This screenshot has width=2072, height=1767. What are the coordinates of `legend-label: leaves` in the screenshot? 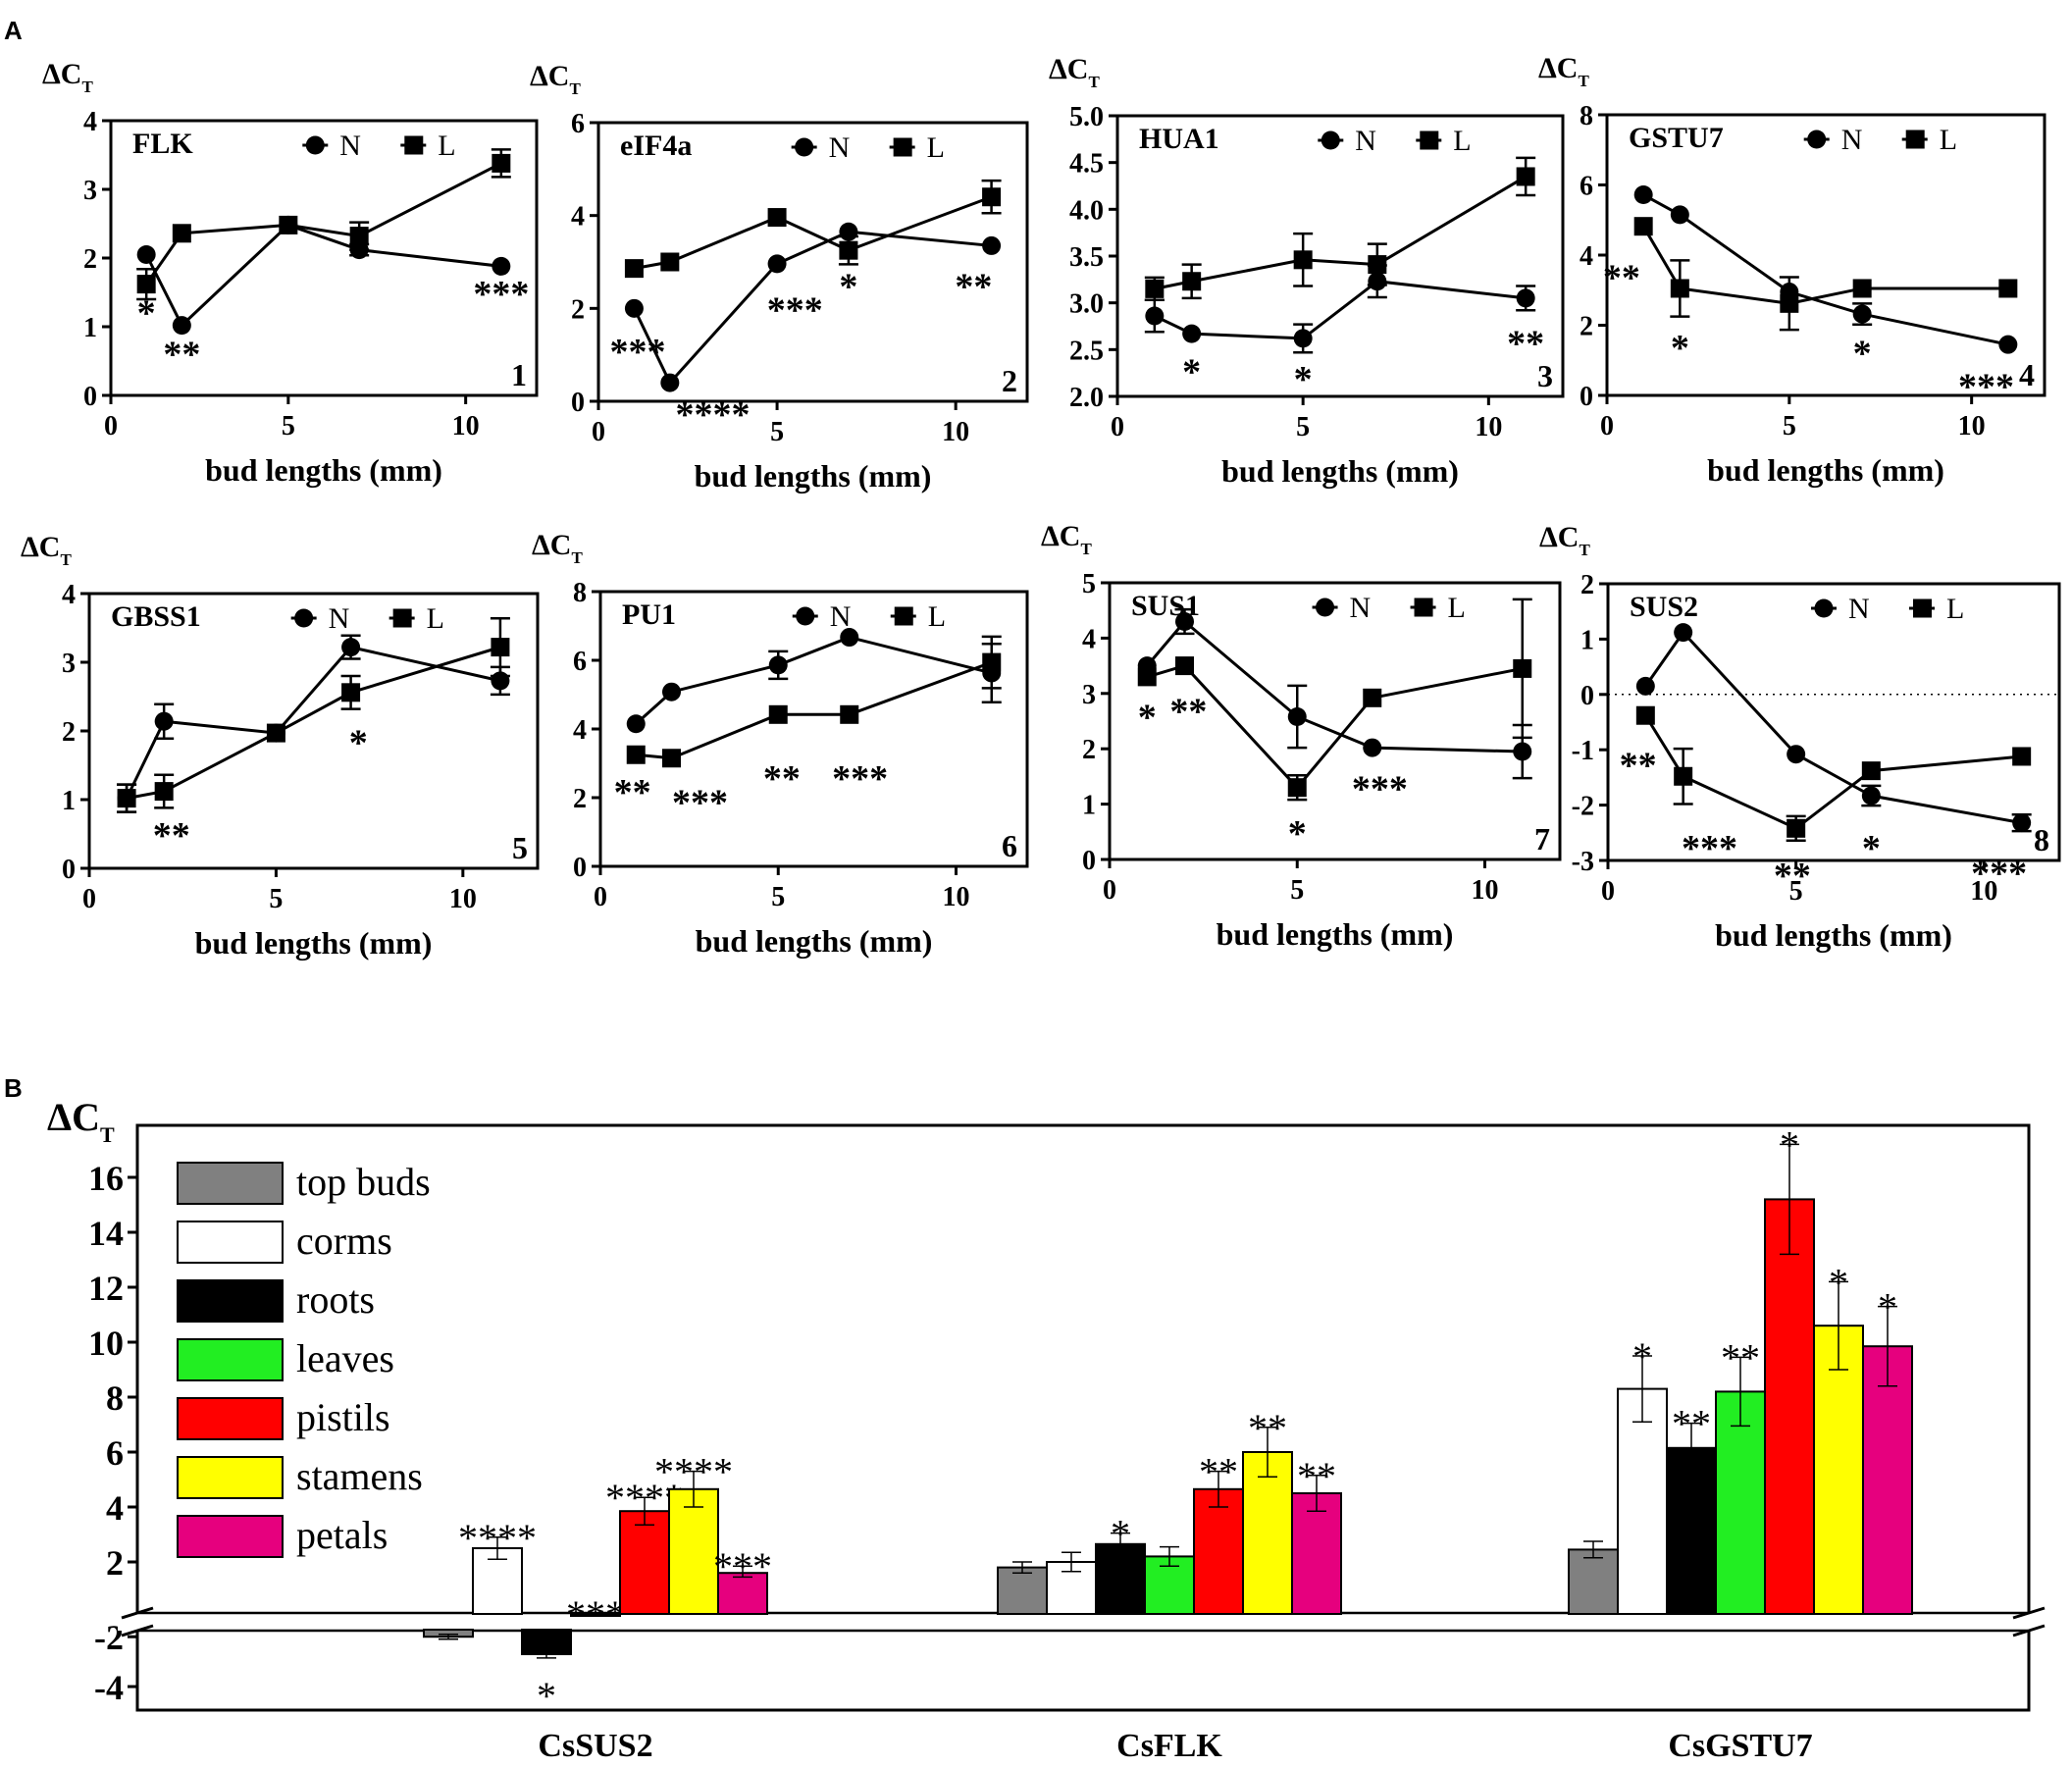 It's located at (345, 1358).